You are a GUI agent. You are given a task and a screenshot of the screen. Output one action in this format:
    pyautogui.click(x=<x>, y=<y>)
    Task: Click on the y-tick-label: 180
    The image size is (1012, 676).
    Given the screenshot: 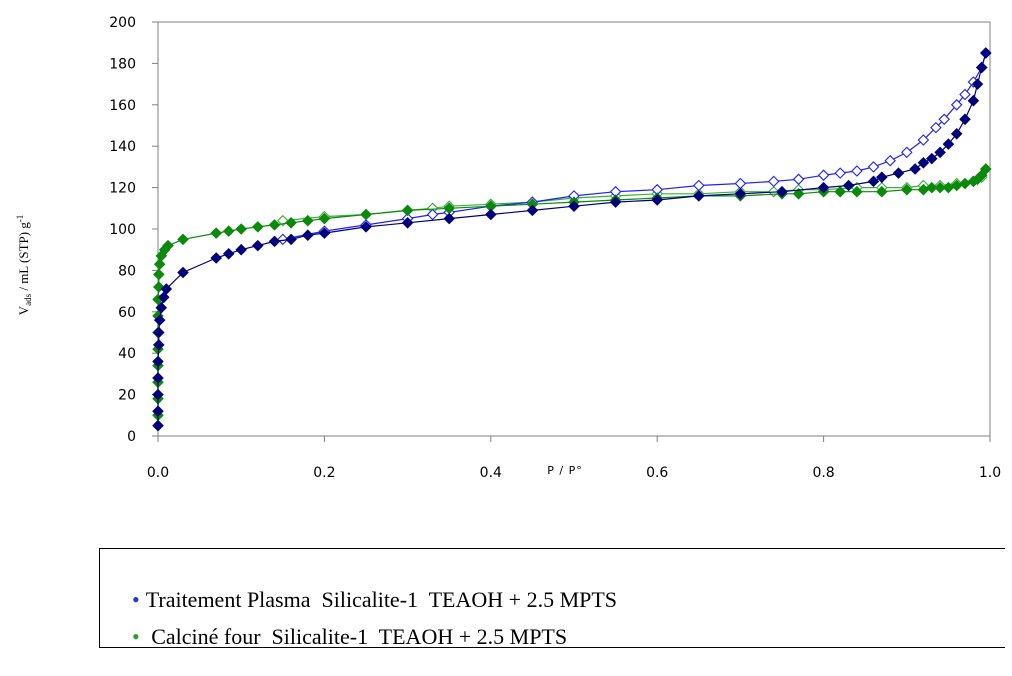 What is the action you would take?
    pyautogui.click(x=122, y=64)
    